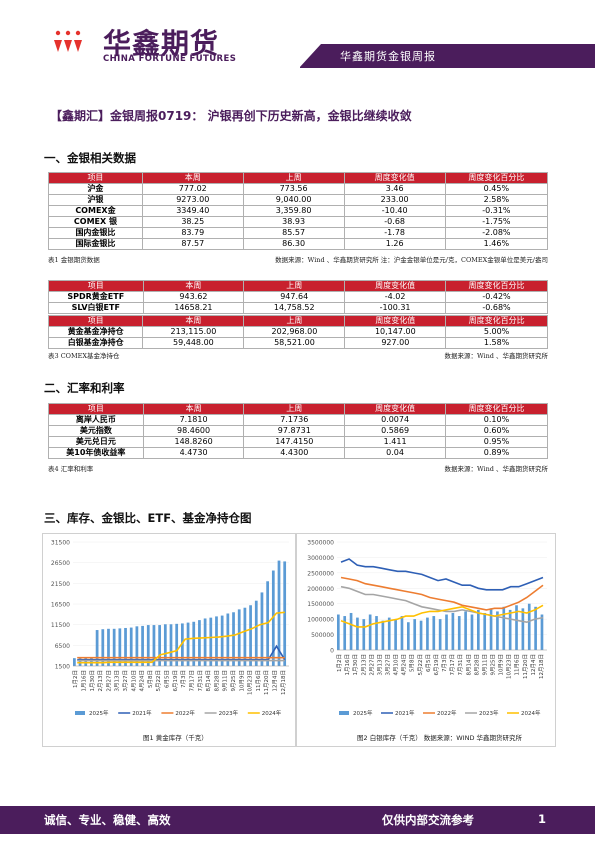 This screenshot has width=595, height=842. I want to click on table-cell: 233.00, so click(394, 200).